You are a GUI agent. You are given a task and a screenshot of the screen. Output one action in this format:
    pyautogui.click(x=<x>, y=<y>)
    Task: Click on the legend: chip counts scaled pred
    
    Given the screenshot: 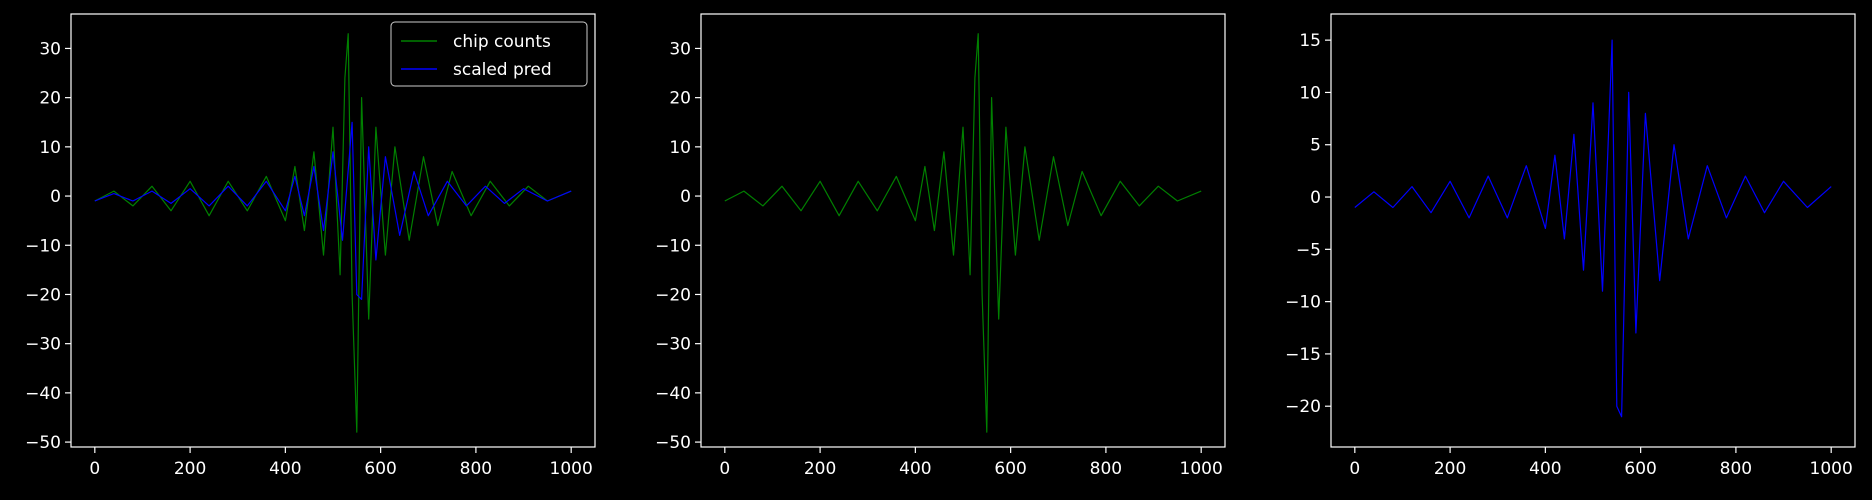 What is the action you would take?
    pyautogui.click(x=489, y=54)
    